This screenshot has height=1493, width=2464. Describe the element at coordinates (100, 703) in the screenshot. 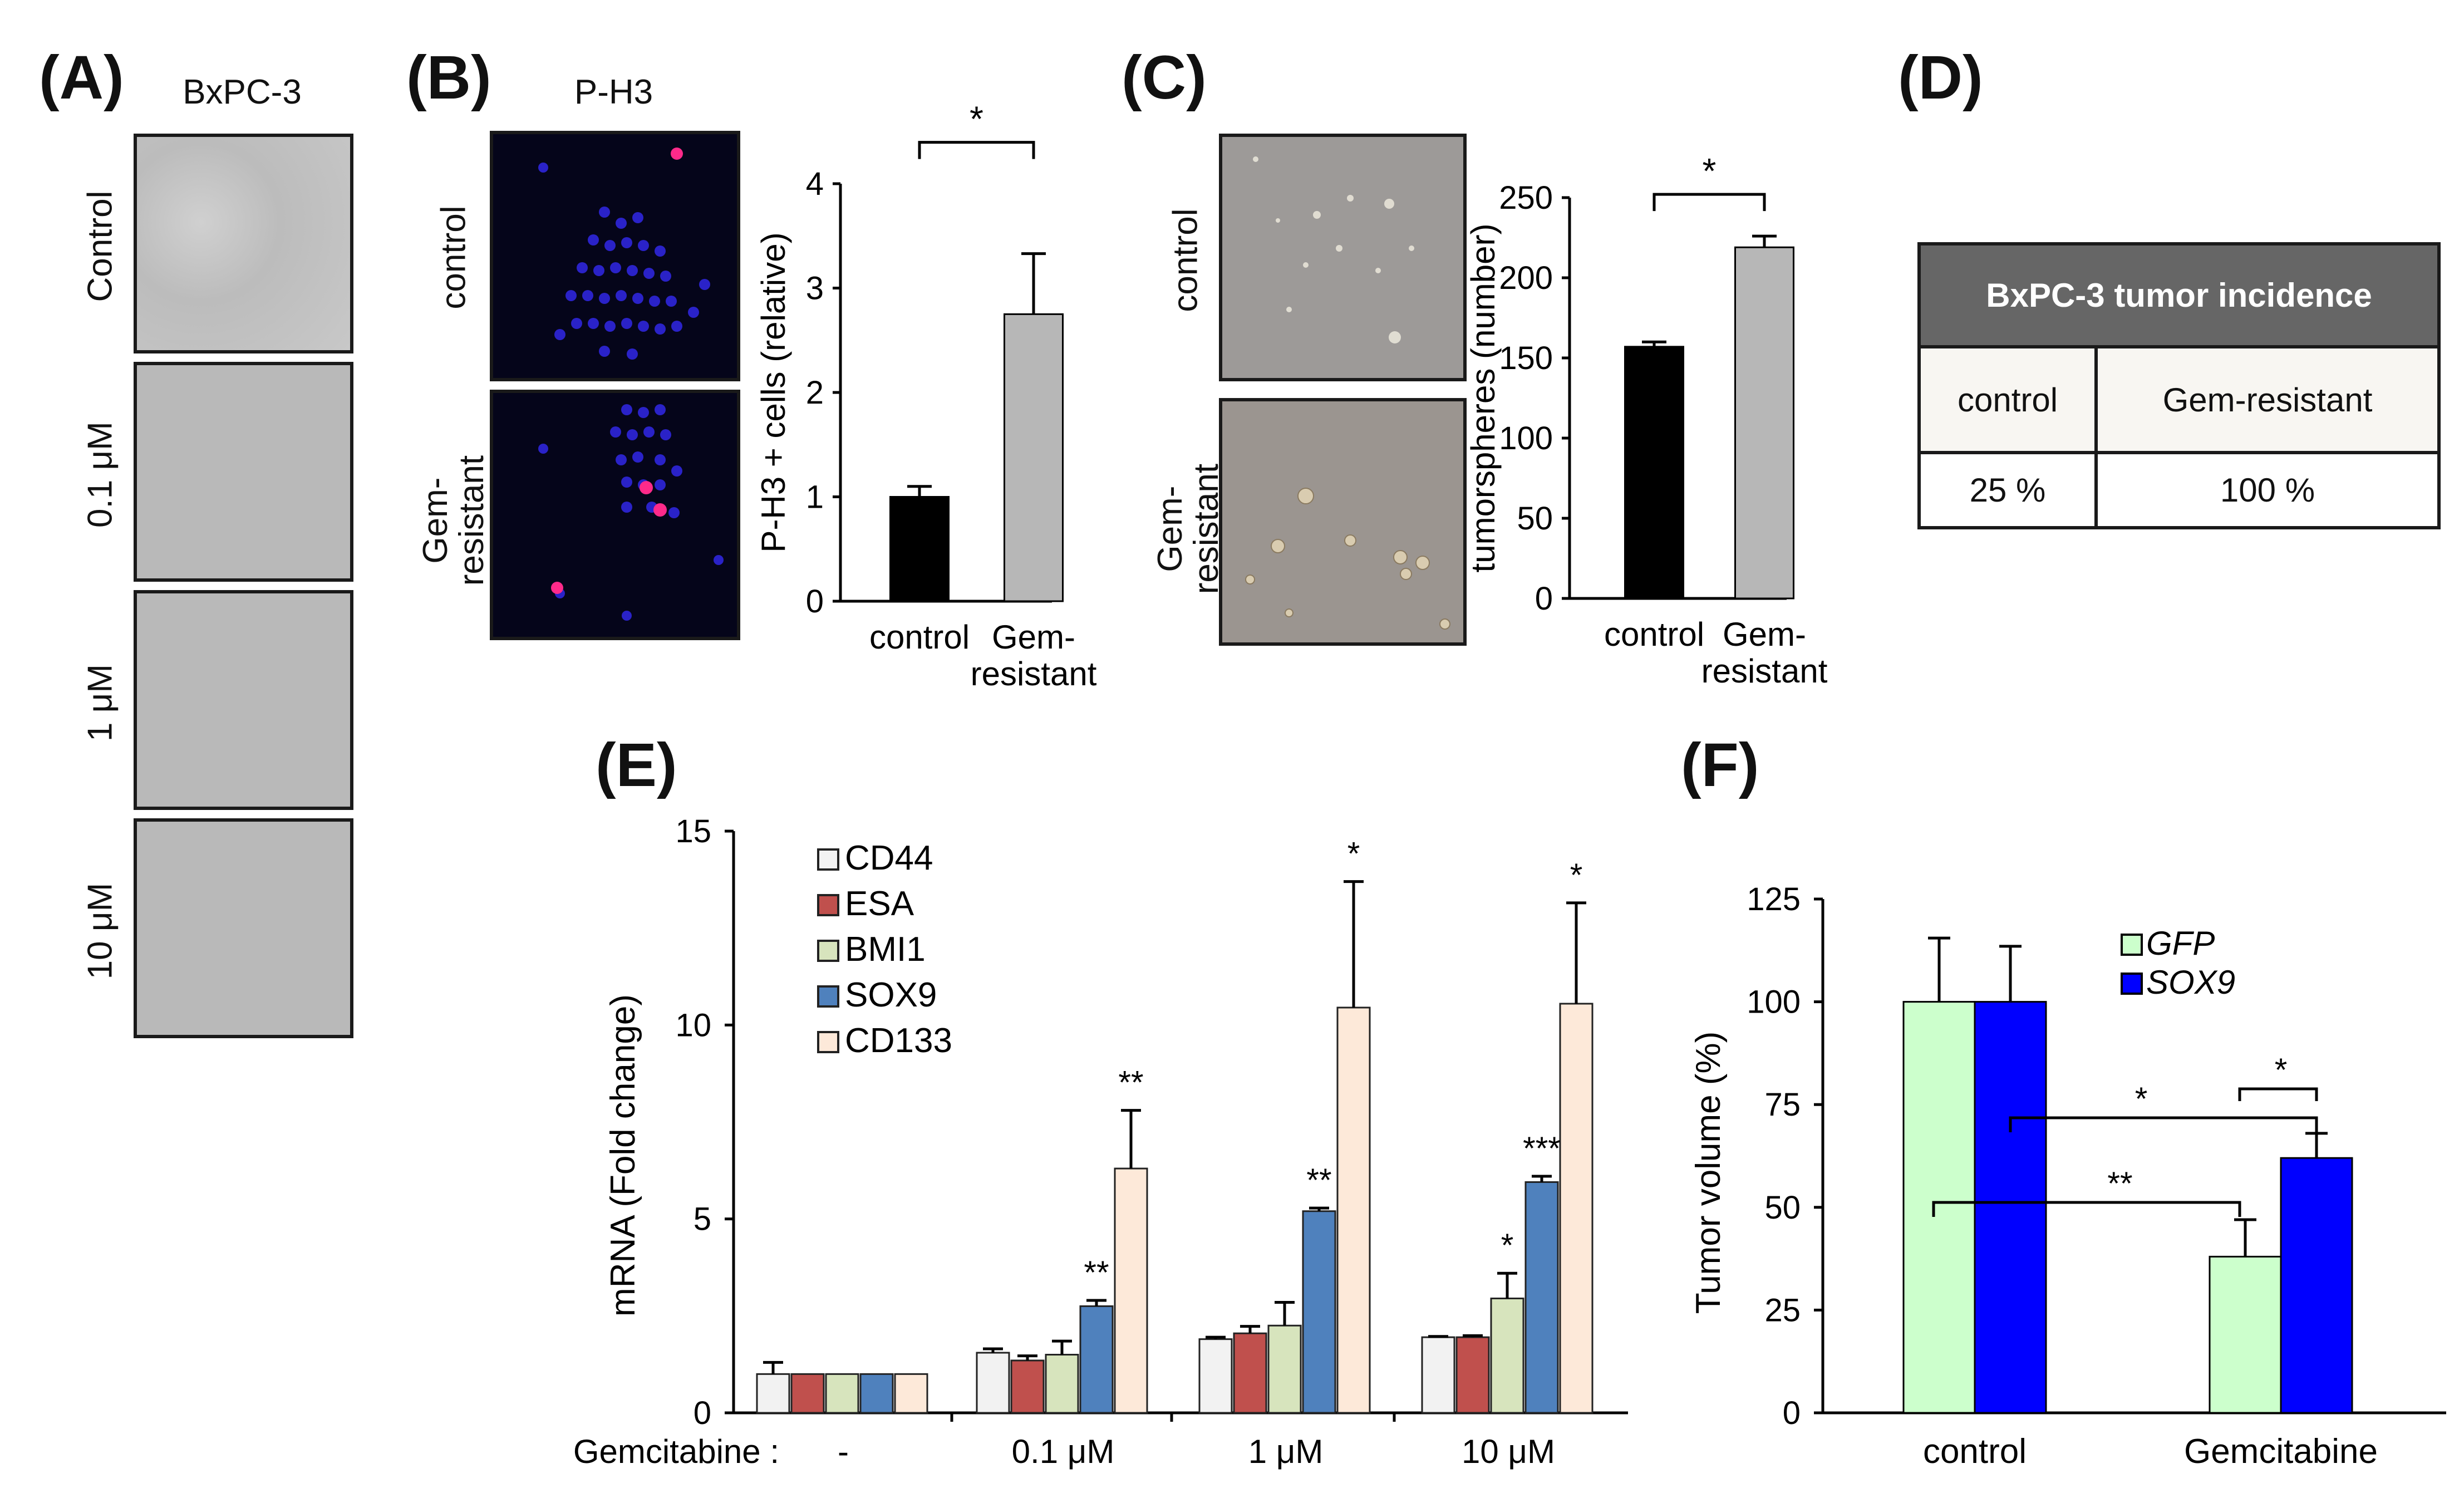

I see `row-label-1uM: 1 μM` at that location.